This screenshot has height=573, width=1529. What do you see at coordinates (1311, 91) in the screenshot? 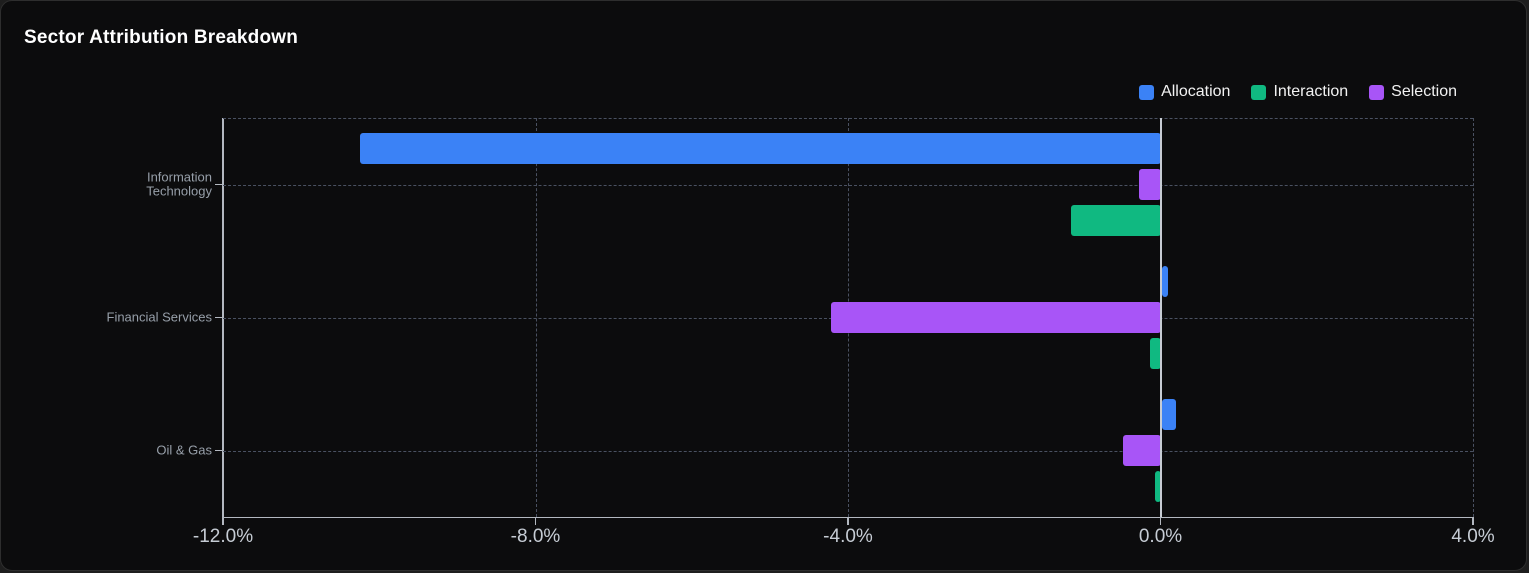
I see `legend-label-interaction: Interaction` at bounding box center [1311, 91].